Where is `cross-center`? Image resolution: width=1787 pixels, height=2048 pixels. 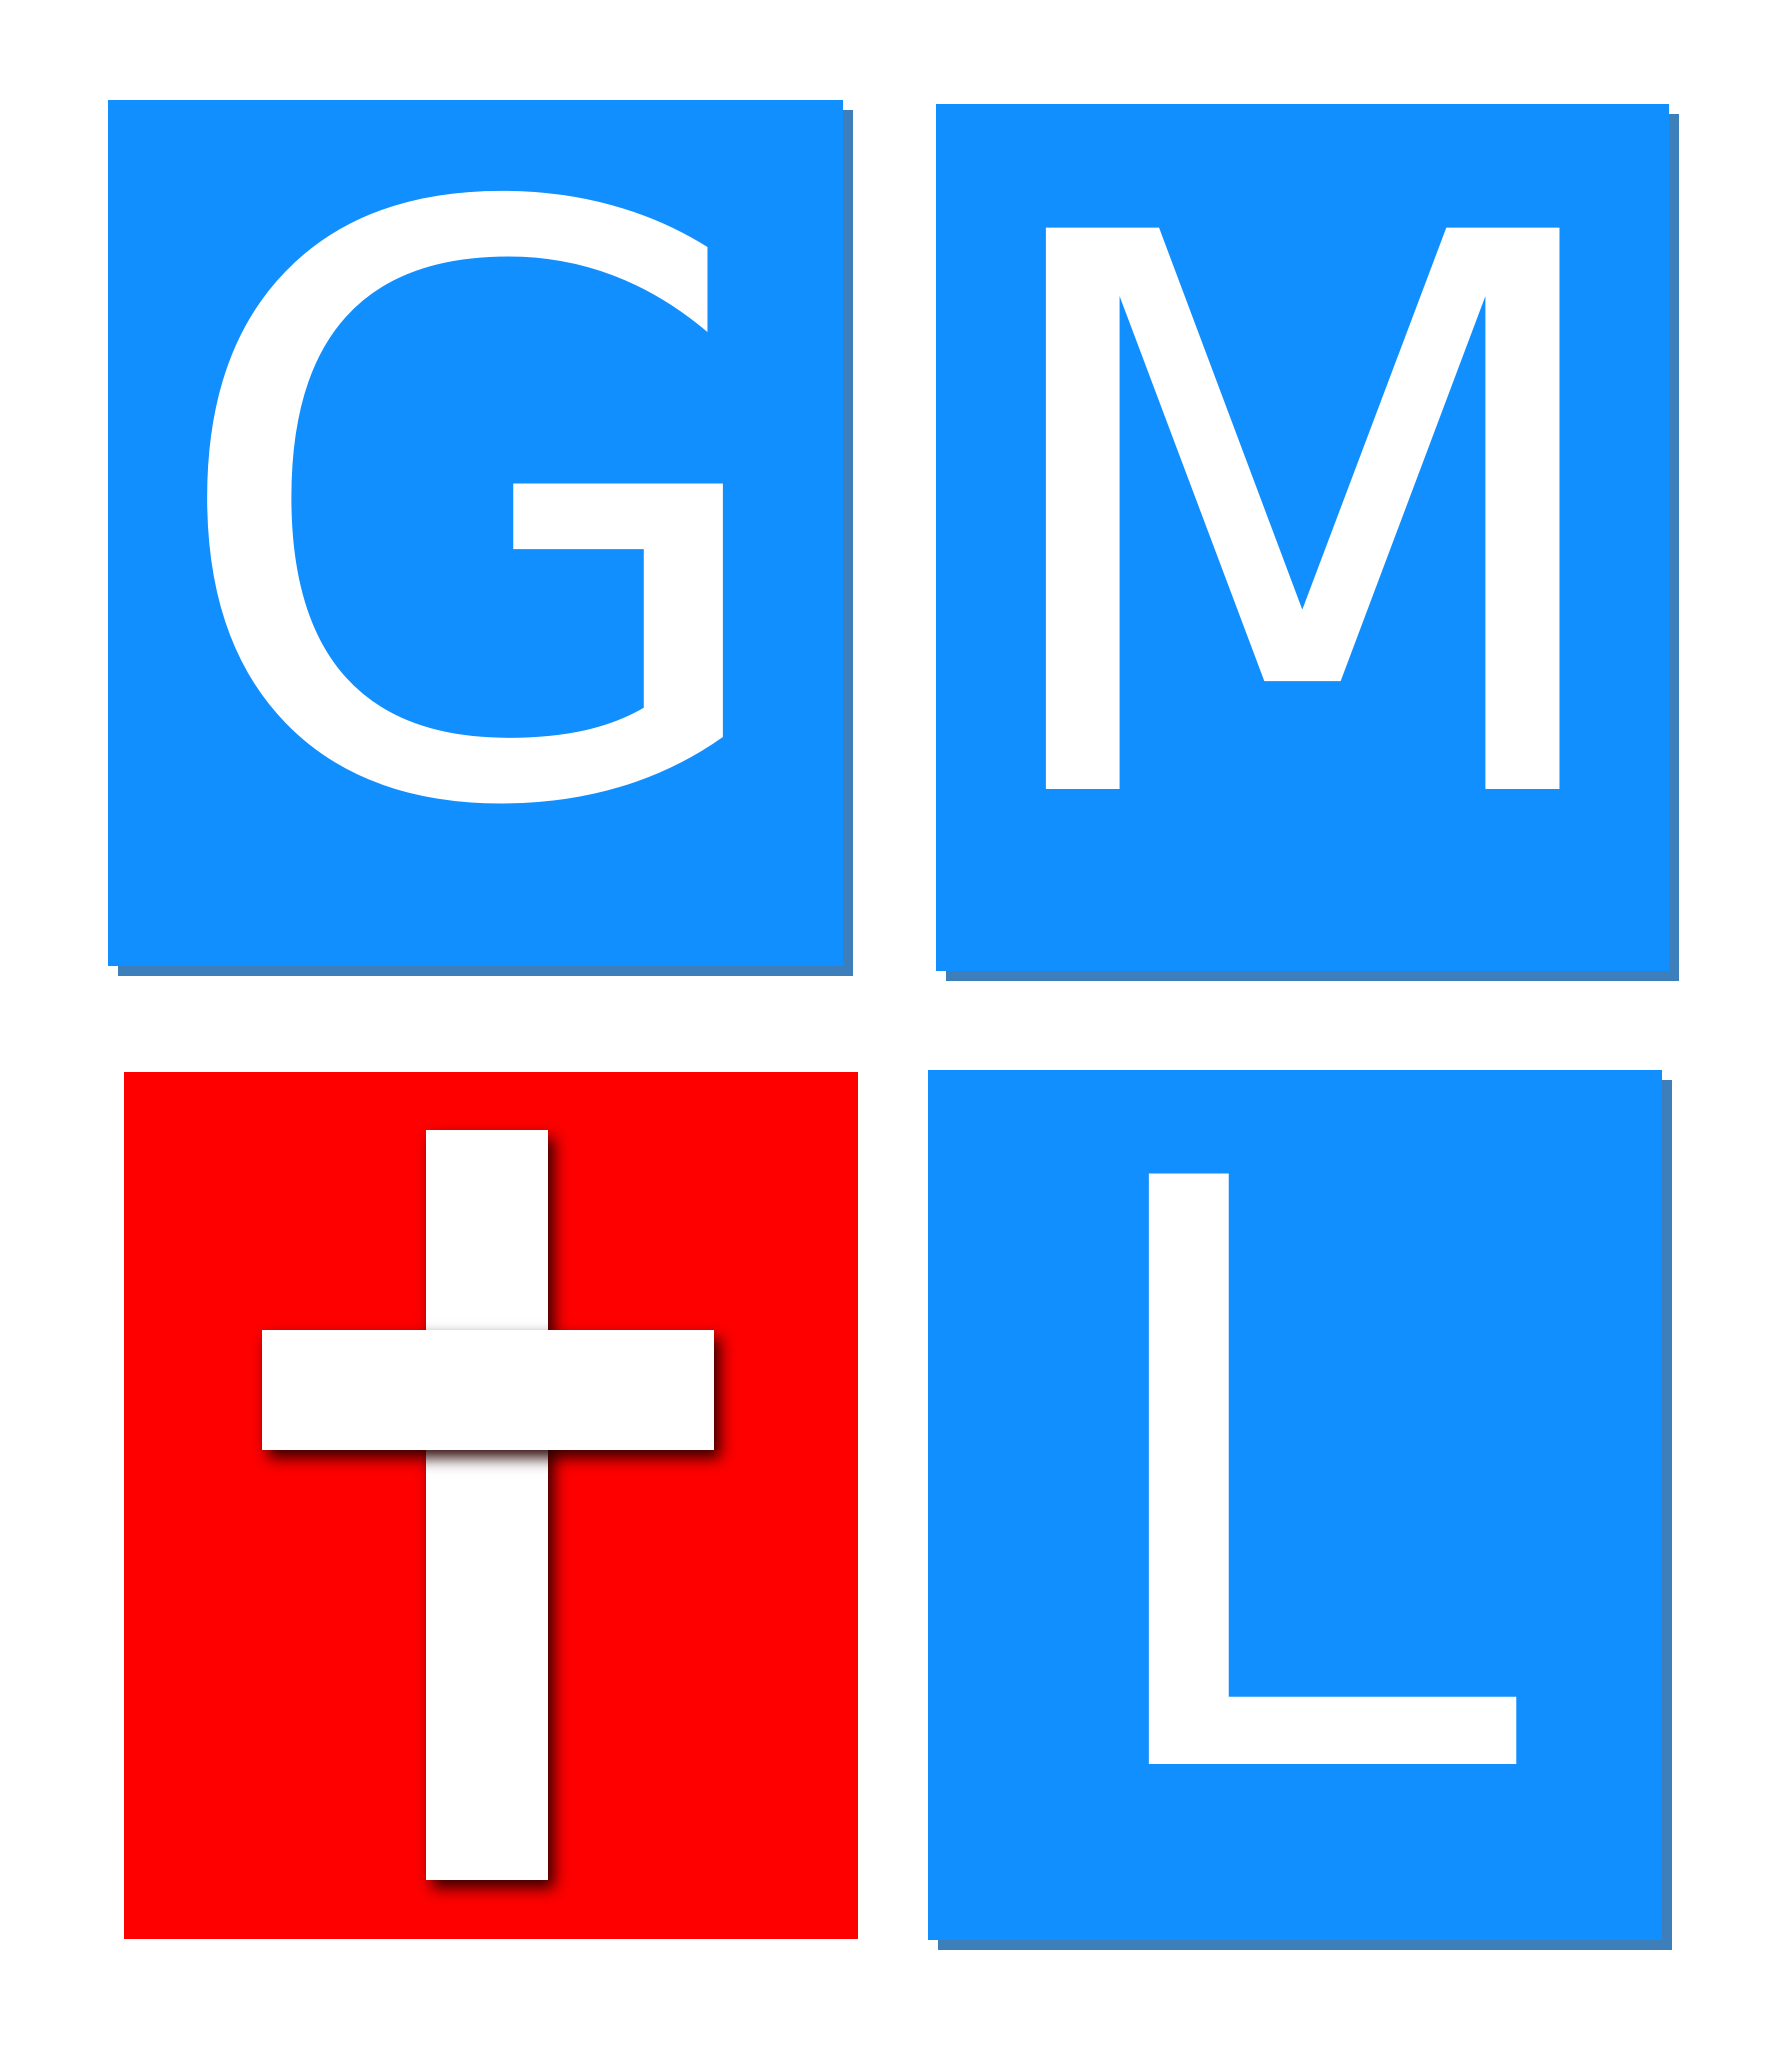
cross-center is located at coordinates (487, 1390).